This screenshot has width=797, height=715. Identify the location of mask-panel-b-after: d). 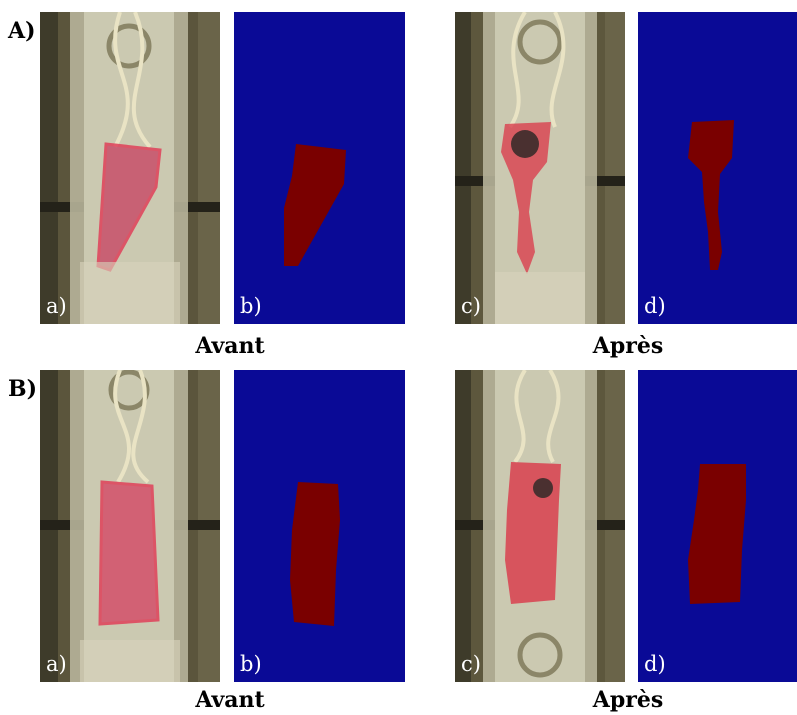
(717, 526).